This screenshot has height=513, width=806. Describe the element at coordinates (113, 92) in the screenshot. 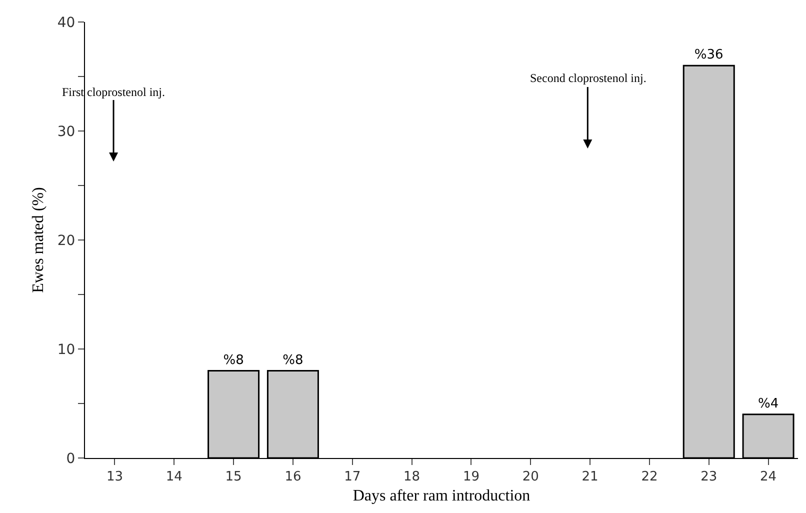

I see `annotation: First cloprostenol inj.` at that location.